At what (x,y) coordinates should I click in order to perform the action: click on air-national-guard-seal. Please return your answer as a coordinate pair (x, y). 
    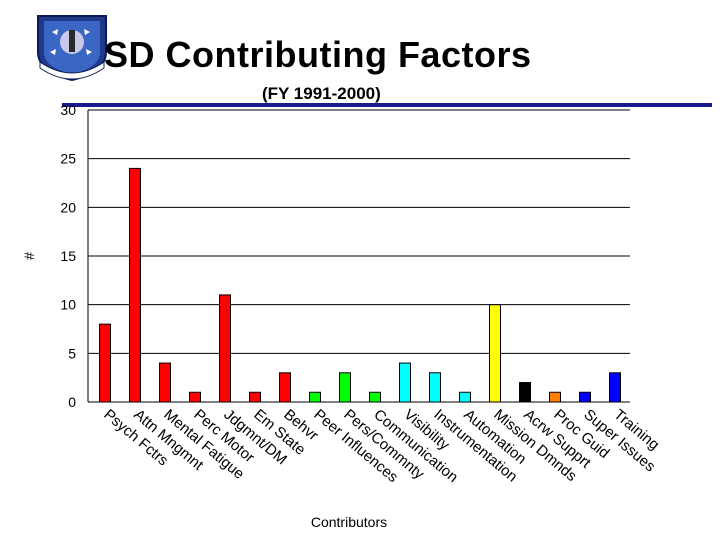
    Looking at the image, I should click on (72, 48).